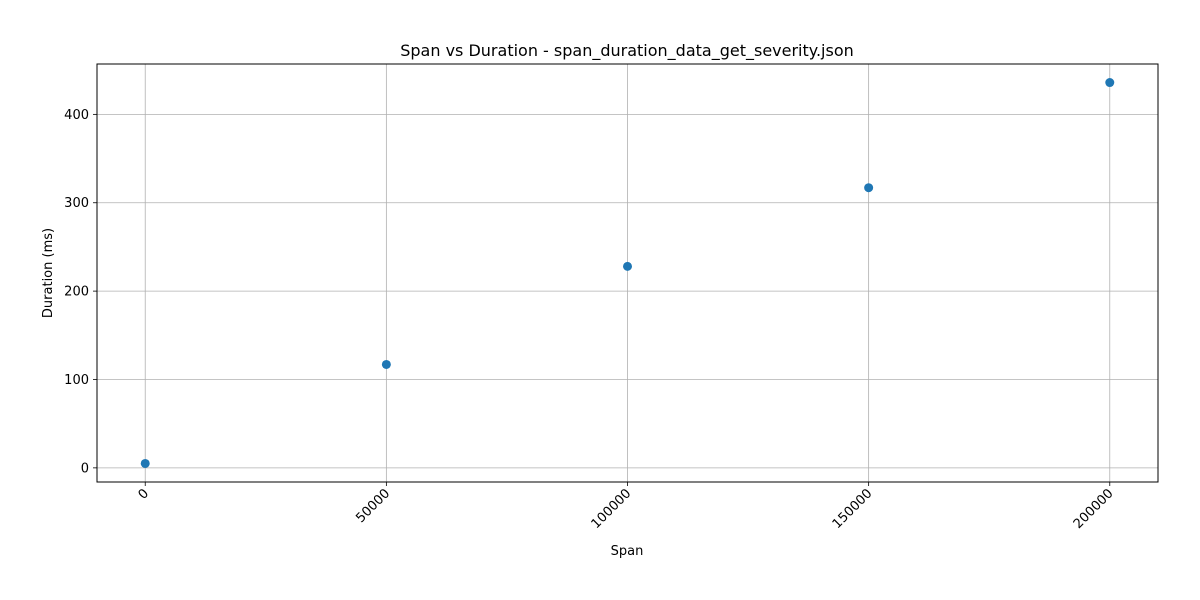  Describe the element at coordinates (76, 292) in the screenshot. I see `y-tick-label: 200` at that location.